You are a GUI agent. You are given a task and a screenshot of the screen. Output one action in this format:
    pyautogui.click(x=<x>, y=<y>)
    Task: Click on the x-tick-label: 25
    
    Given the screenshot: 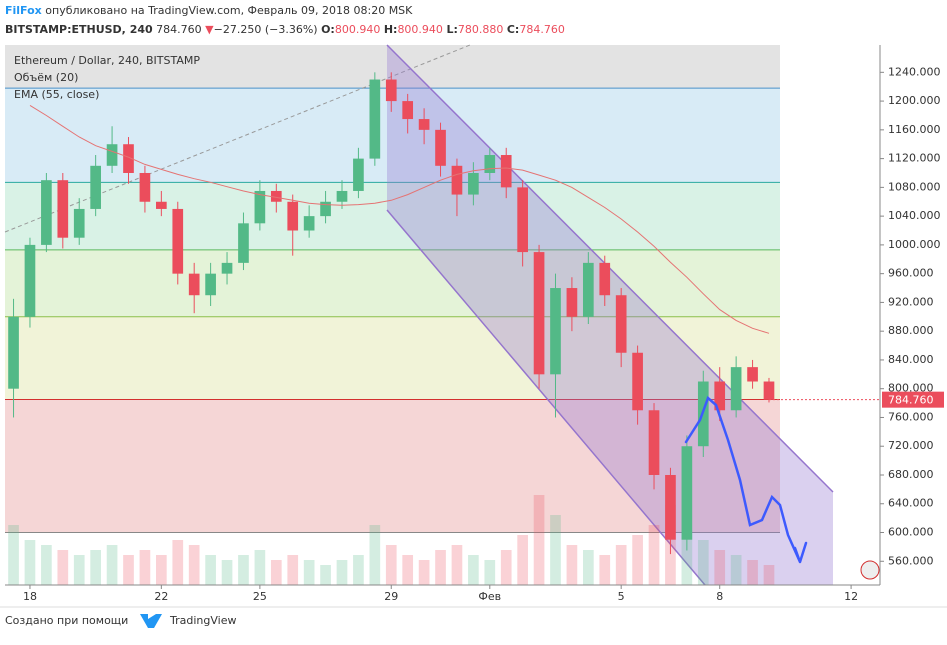 What is the action you would take?
    pyautogui.click(x=260, y=596)
    